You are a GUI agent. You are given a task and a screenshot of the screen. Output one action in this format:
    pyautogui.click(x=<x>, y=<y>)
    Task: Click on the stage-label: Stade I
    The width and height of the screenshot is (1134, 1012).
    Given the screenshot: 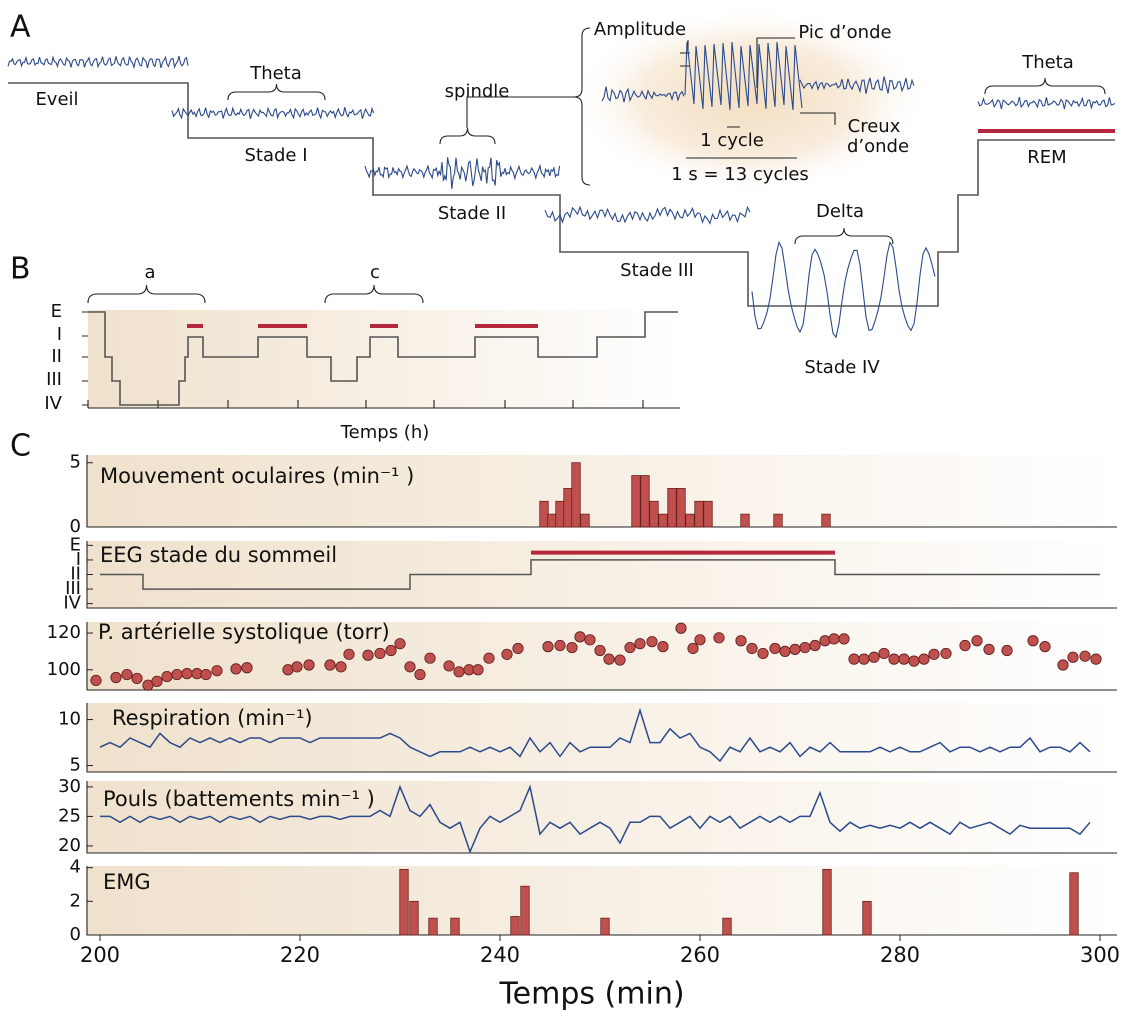 What is the action you would take?
    pyautogui.click(x=275, y=155)
    